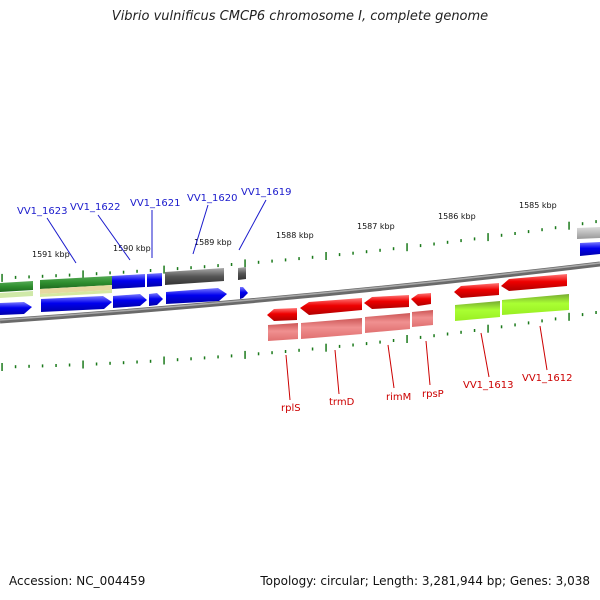 The image size is (600, 600). I want to click on forward-cds-track, so click(300, 278).